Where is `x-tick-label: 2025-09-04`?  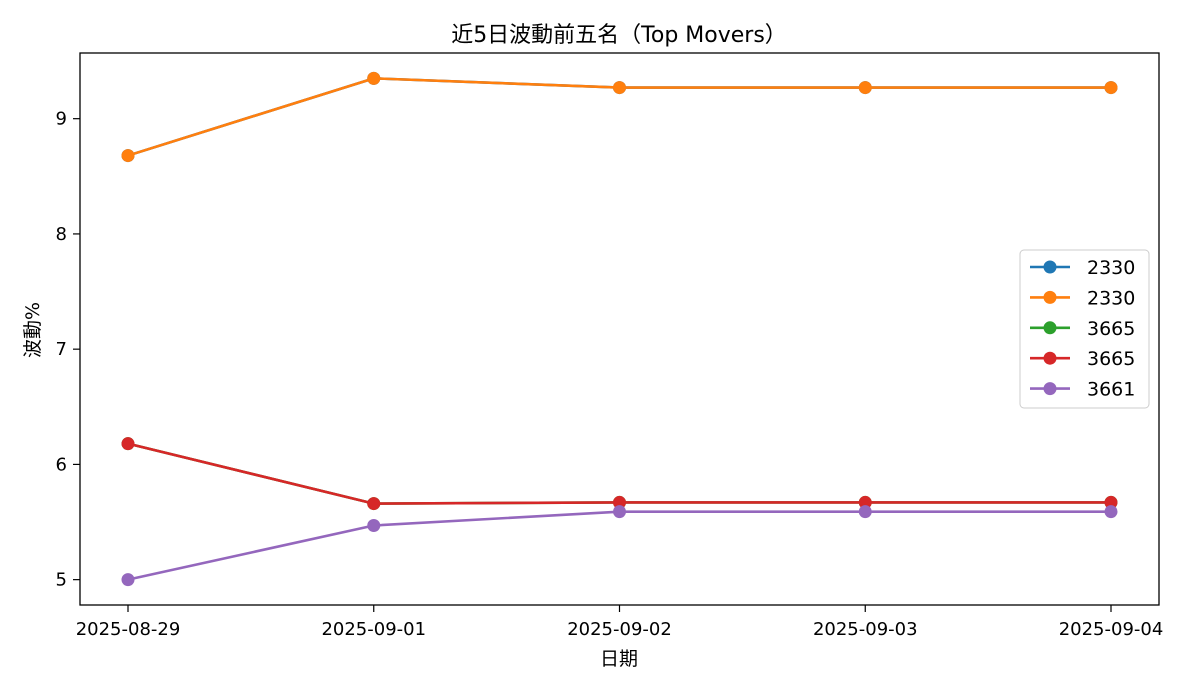 x-tick-label: 2025-09-04 is located at coordinates (1111, 629).